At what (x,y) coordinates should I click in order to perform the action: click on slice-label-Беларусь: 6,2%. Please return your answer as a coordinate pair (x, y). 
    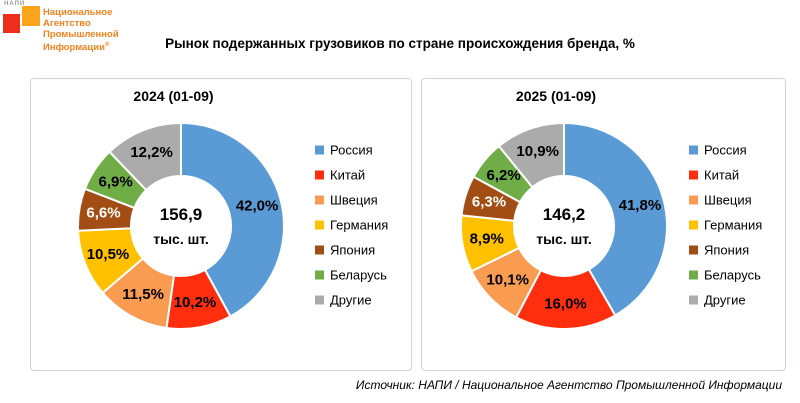
    Looking at the image, I should click on (503, 175).